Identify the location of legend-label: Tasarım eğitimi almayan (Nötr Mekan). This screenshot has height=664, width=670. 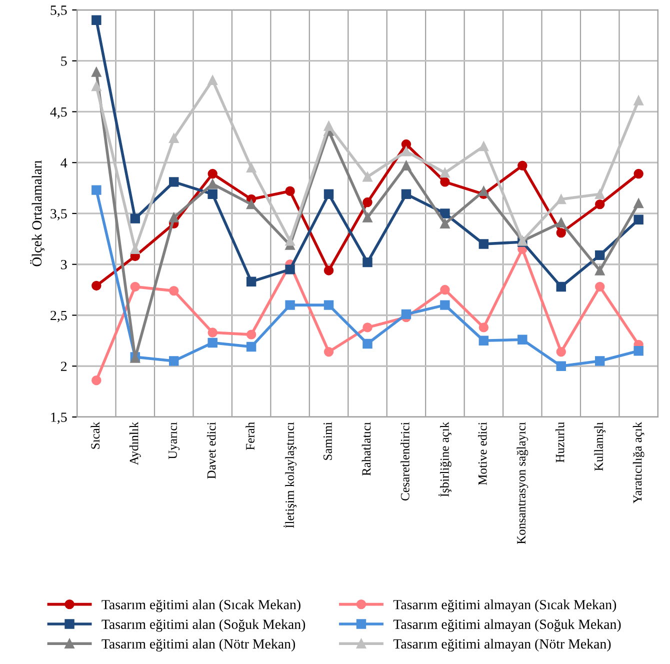
(502, 645).